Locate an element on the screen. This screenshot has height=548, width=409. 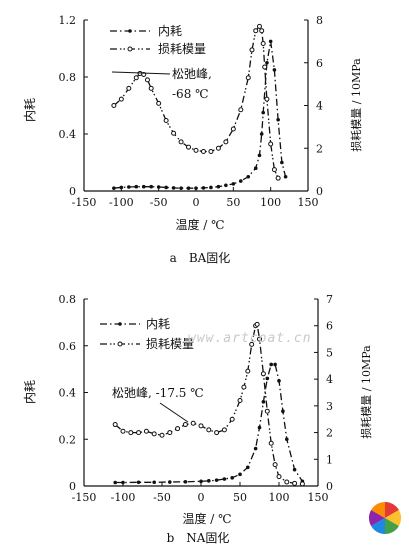
y-left-tick-label: 0.8 is located at coordinates (68, 77).